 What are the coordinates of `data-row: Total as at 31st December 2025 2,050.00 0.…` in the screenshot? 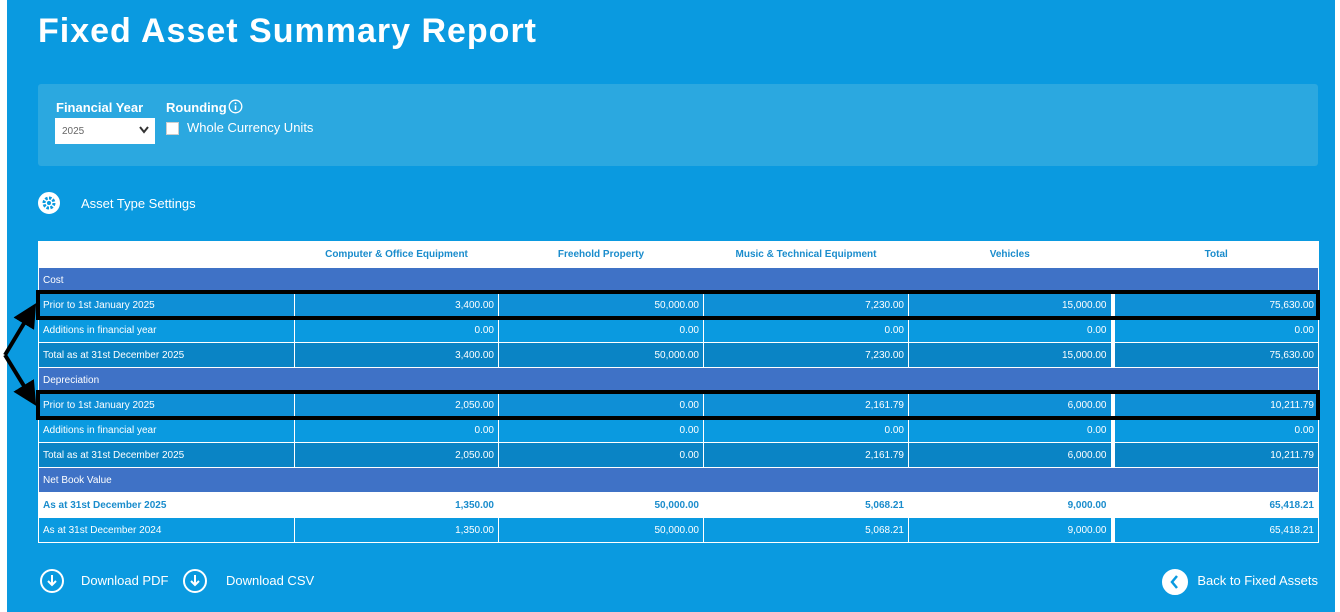 It's located at (678, 455).